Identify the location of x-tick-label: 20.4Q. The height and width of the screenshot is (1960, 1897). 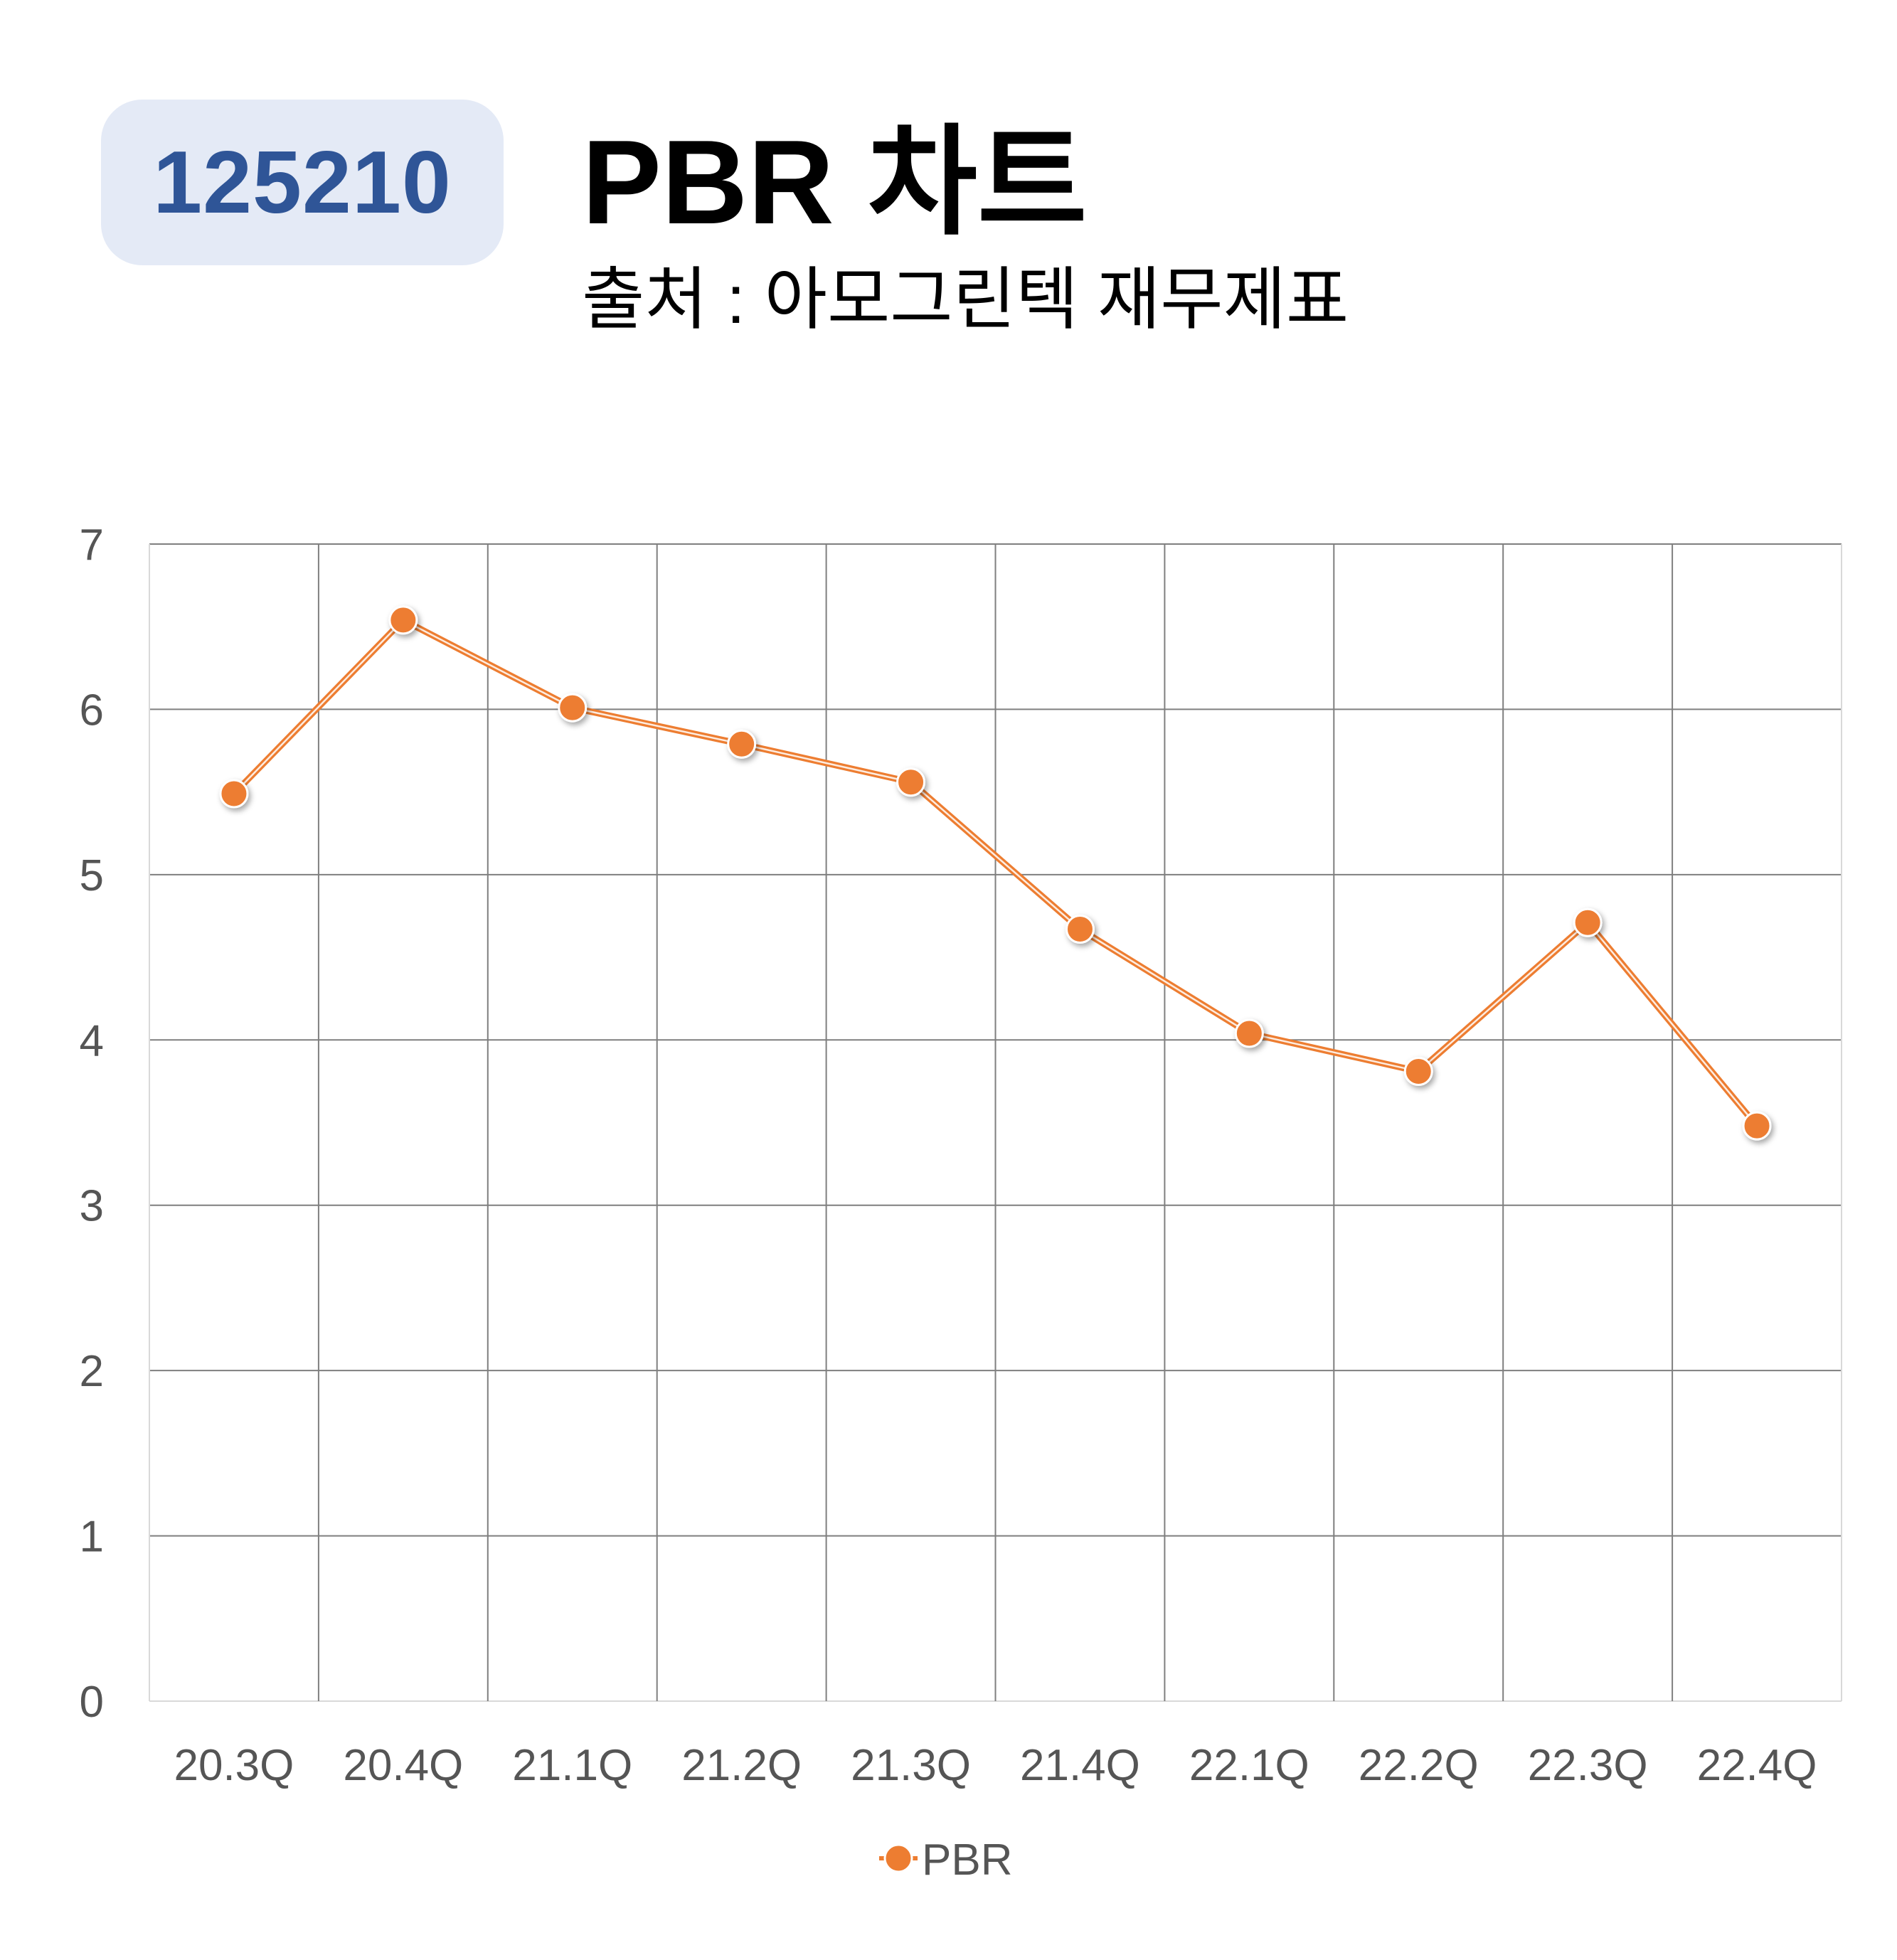
(403, 1765).